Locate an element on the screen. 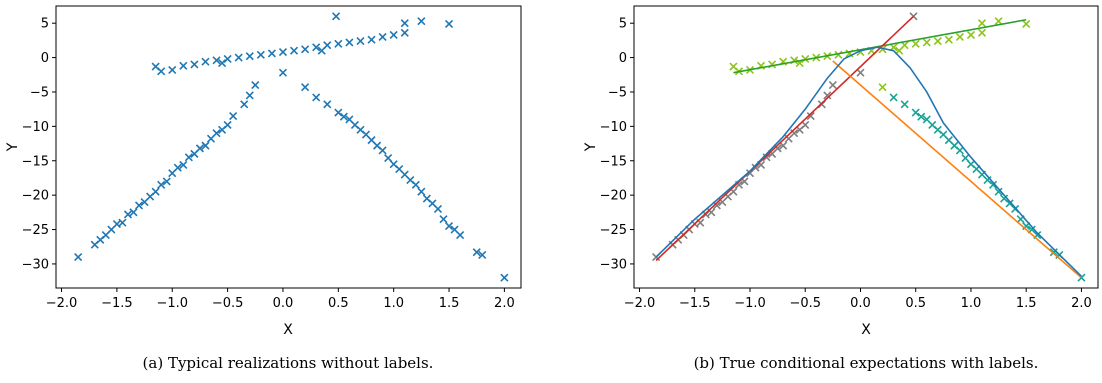 This screenshot has height=383, width=1102. caption-a: (a) Typical realizations without labels. is located at coordinates (288, 363).